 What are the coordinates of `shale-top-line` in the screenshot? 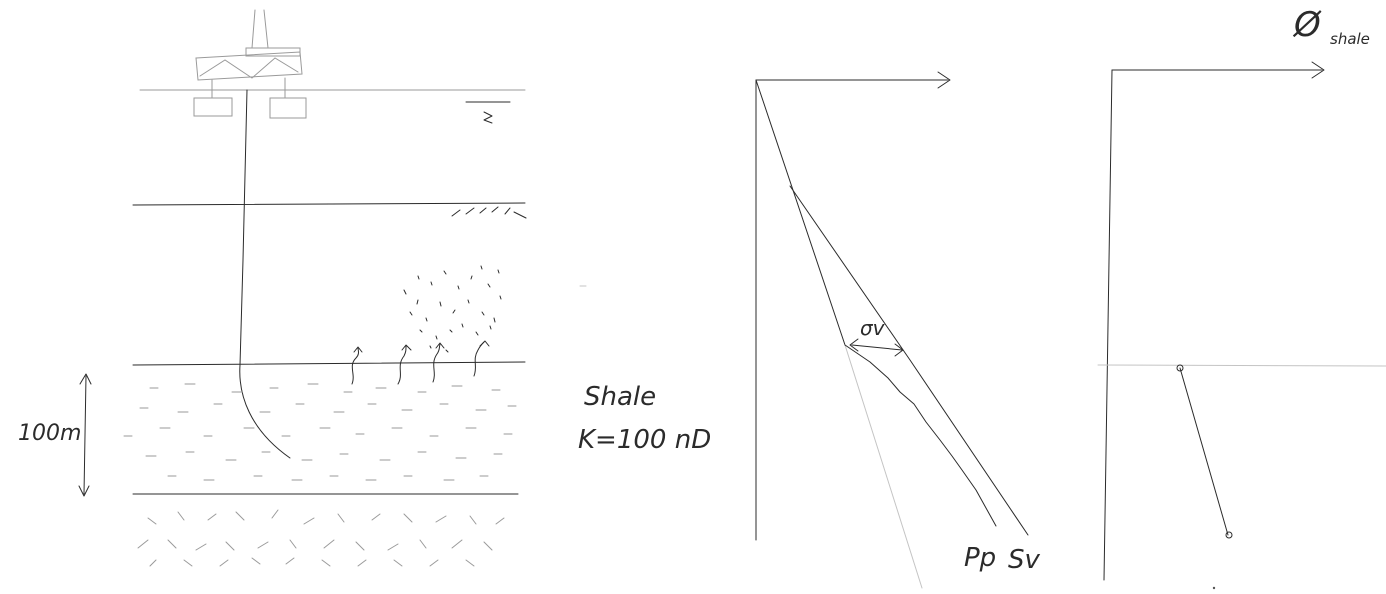 It's located at (329, 363).